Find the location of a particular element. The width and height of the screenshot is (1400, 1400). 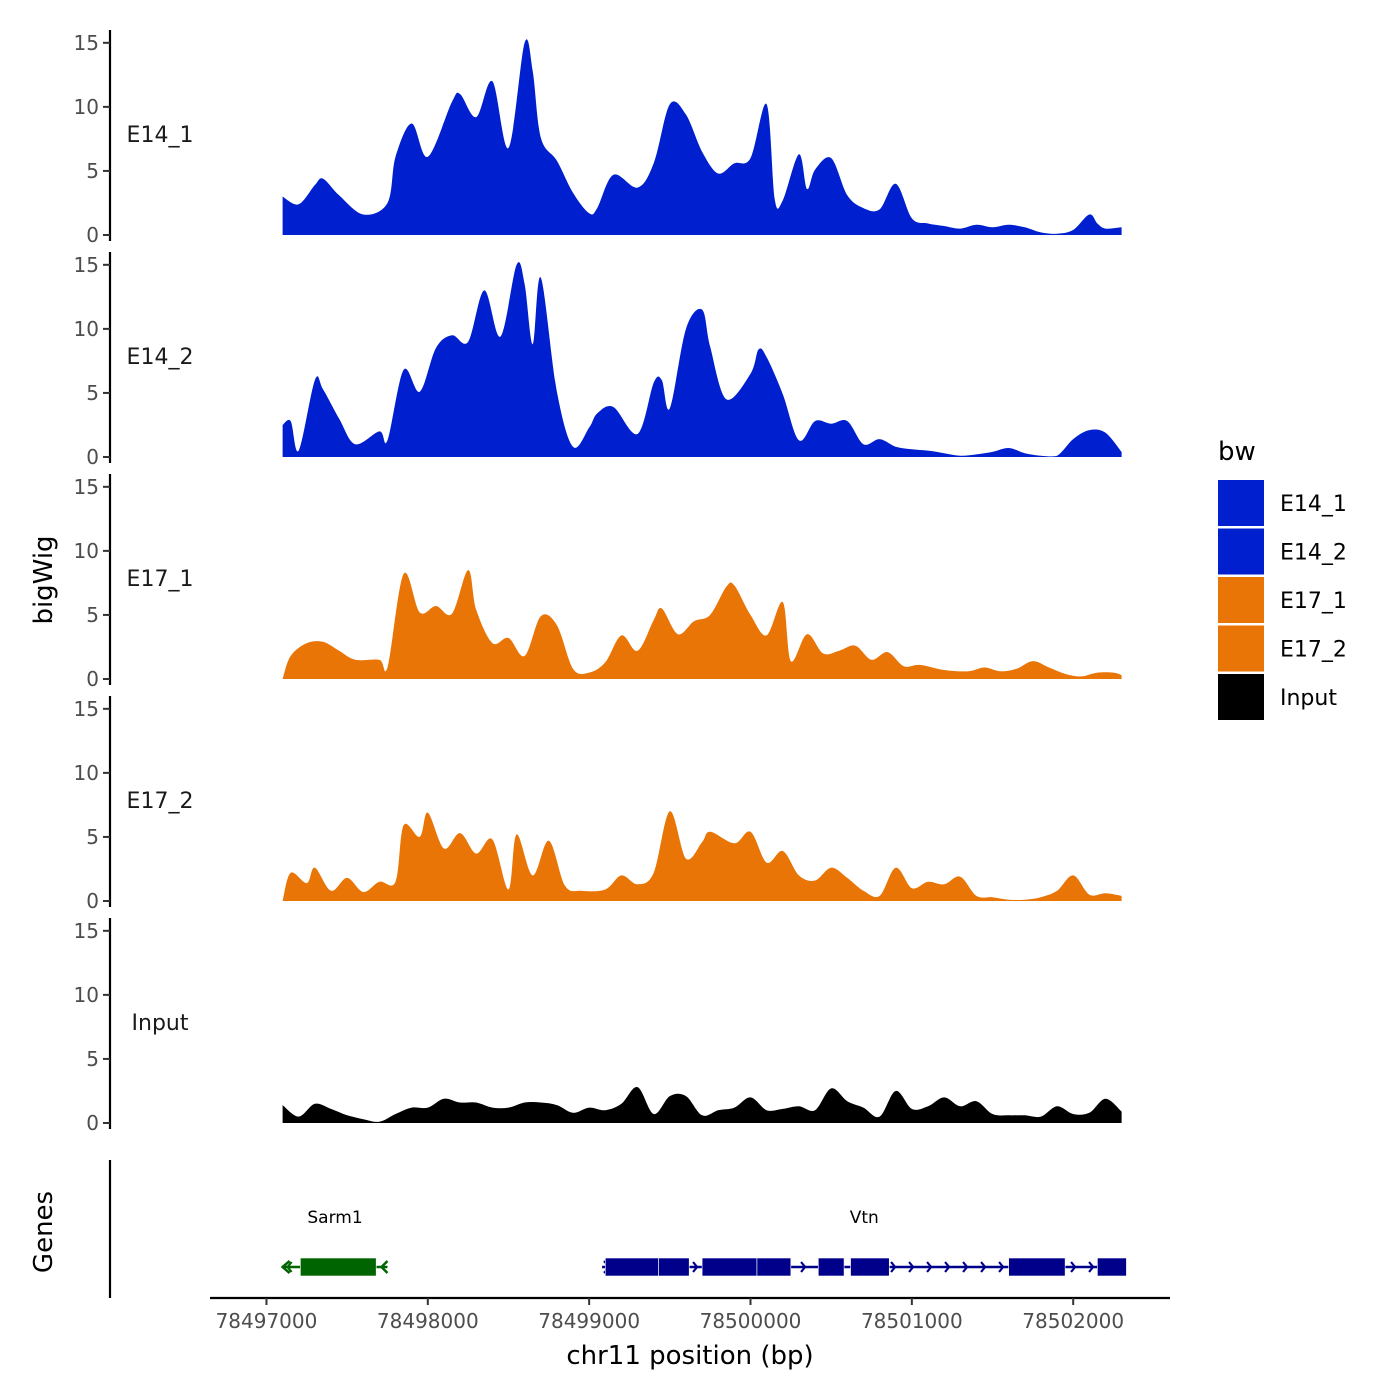

x-tick-label: 78499000 is located at coordinates (589, 1321).